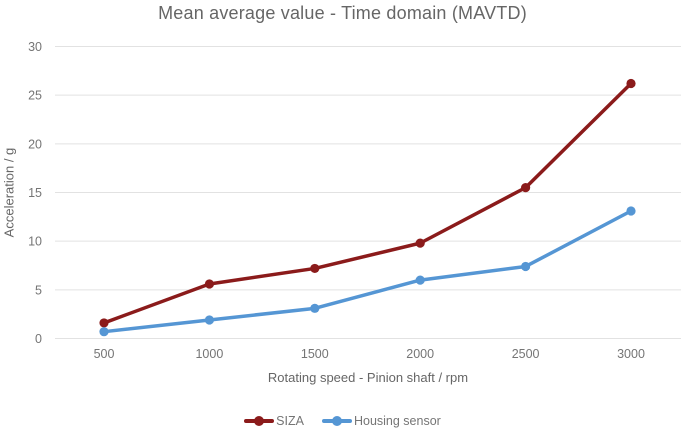 The image size is (685, 434). Describe the element at coordinates (35, 242) in the screenshot. I see `y-tick-label-10: 10` at that location.